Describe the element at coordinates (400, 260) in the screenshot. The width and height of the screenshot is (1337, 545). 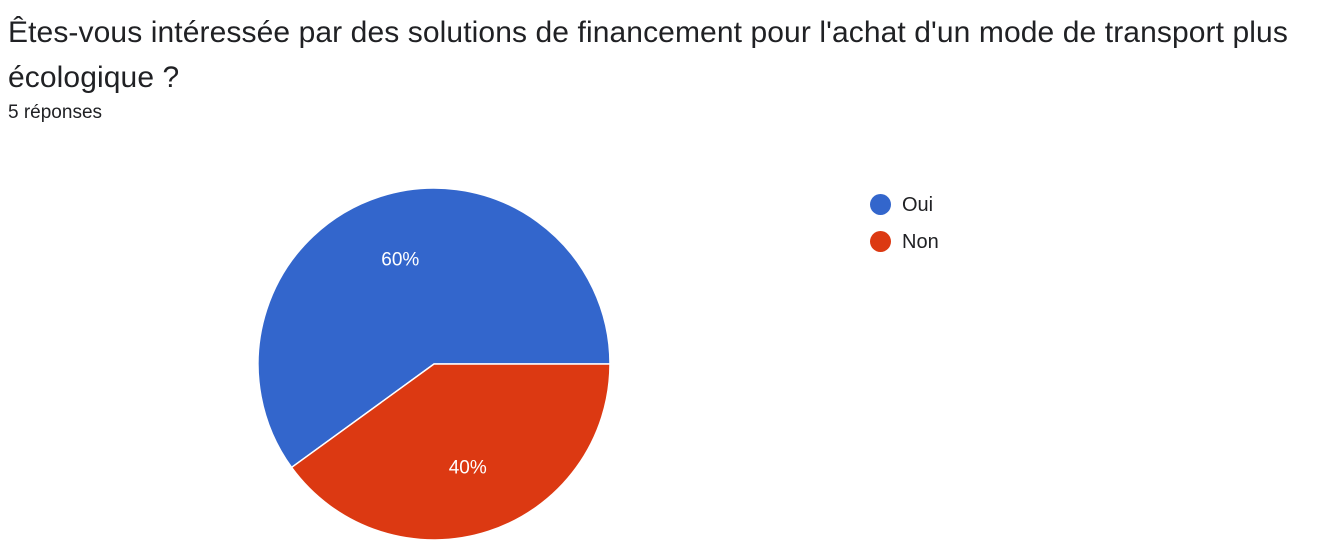
I see `slice-label-oui: 60%` at that location.